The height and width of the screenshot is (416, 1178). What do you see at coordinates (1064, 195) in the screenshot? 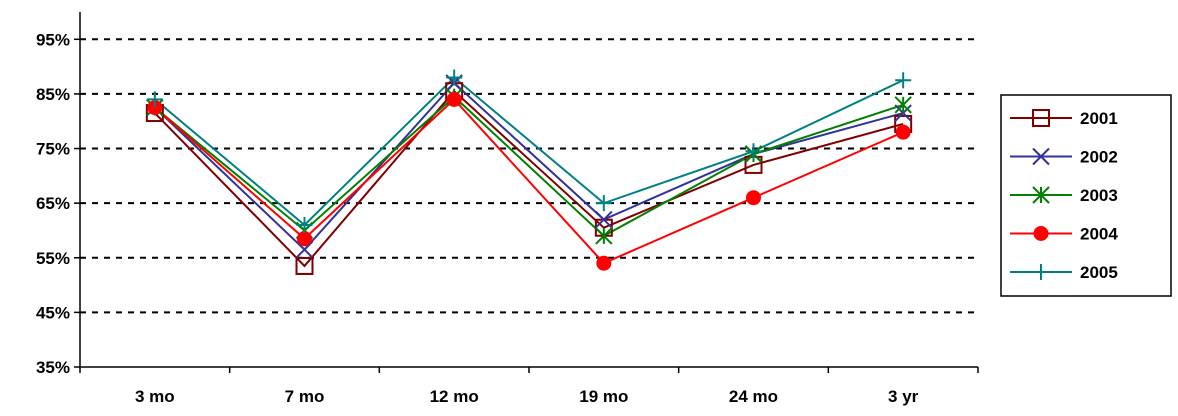
I see `legend-item-2003: 2003` at bounding box center [1064, 195].